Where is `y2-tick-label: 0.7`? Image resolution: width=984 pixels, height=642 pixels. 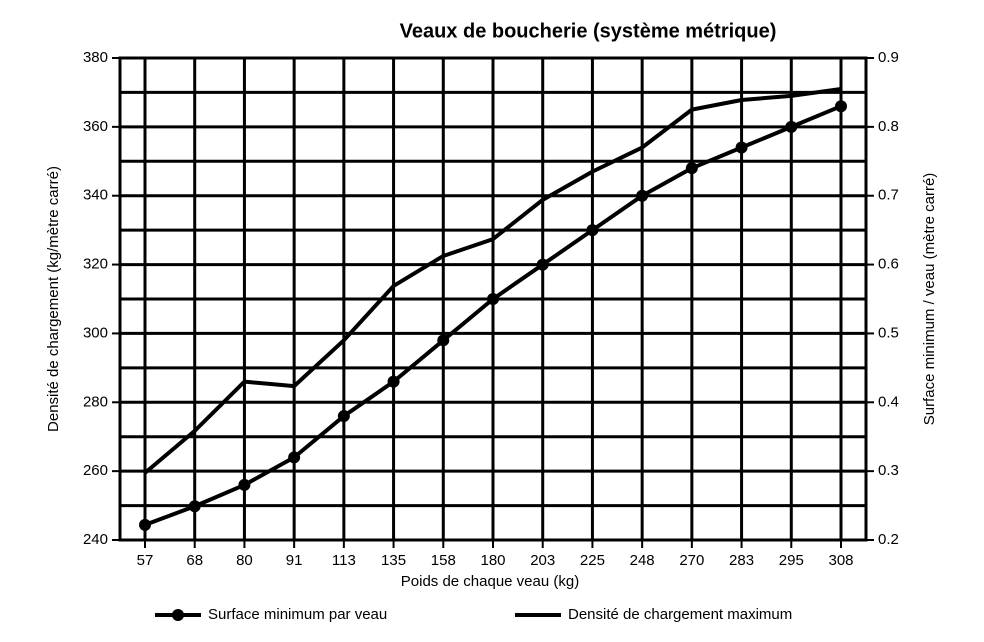
y2-tick-label: 0.7 is located at coordinates (888, 195).